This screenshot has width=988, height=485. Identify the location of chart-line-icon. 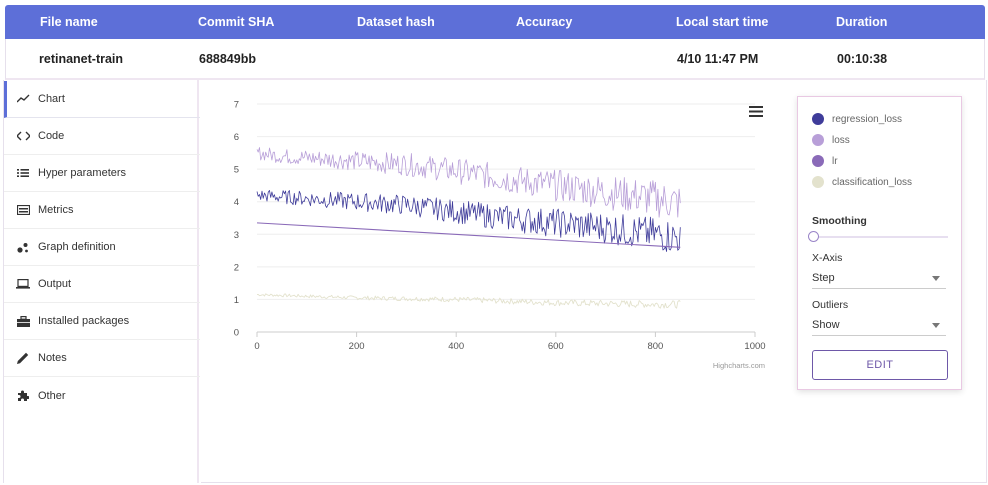
(23, 99).